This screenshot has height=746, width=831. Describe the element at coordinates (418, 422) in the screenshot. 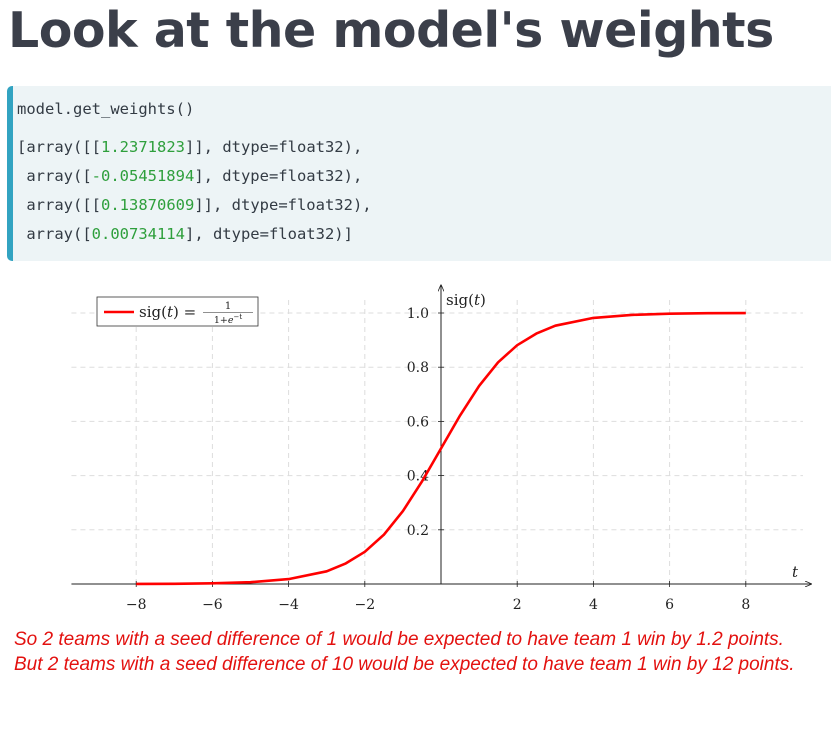

I see `y-tick-label: 0.6` at that location.